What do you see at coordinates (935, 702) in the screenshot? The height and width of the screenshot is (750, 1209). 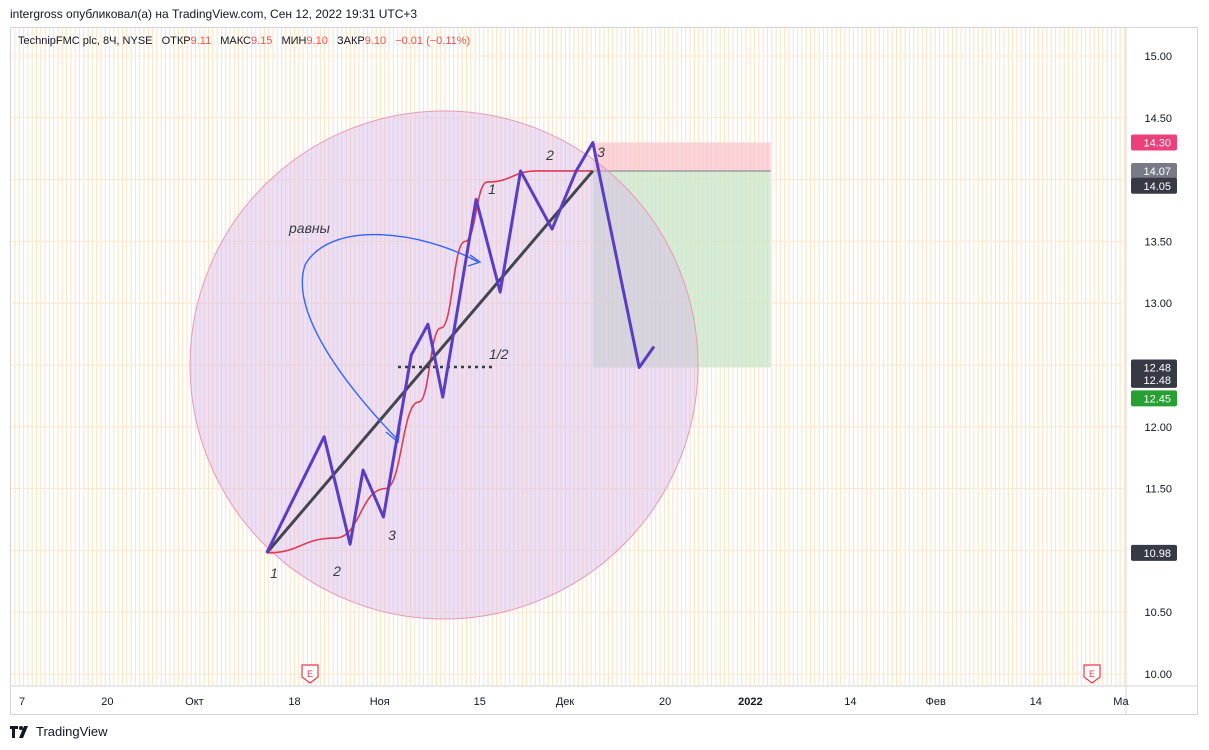 I see `x-tick-label: Фев` at bounding box center [935, 702].